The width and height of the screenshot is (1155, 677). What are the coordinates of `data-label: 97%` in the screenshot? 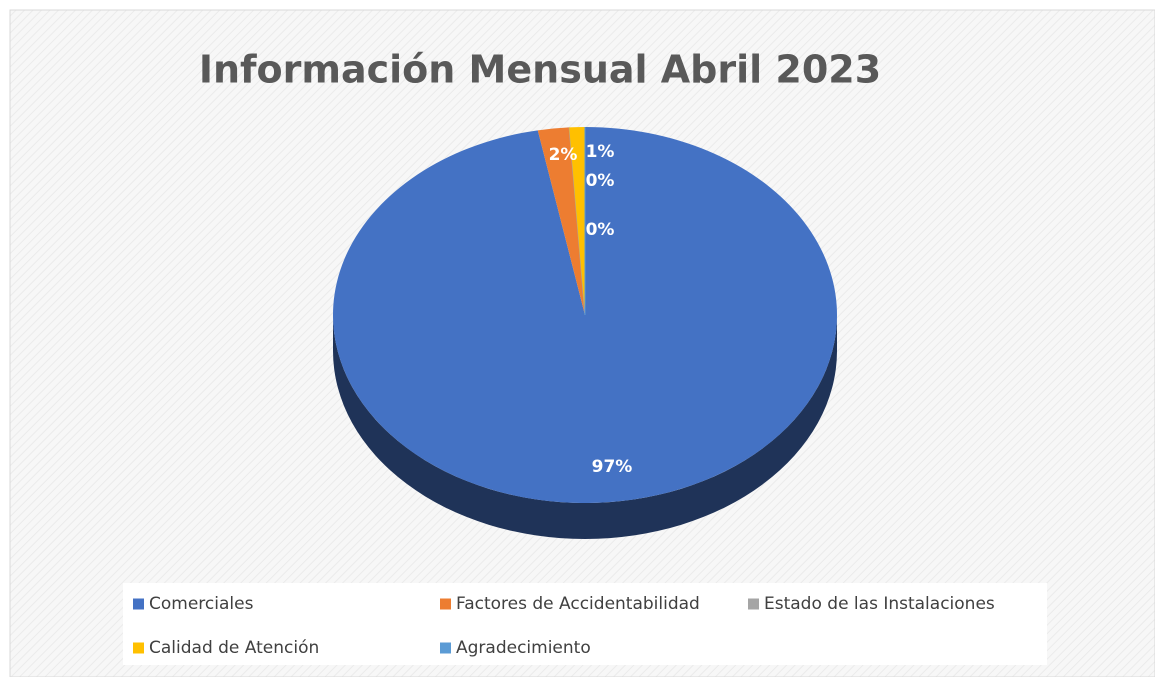 It's located at (612, 467).